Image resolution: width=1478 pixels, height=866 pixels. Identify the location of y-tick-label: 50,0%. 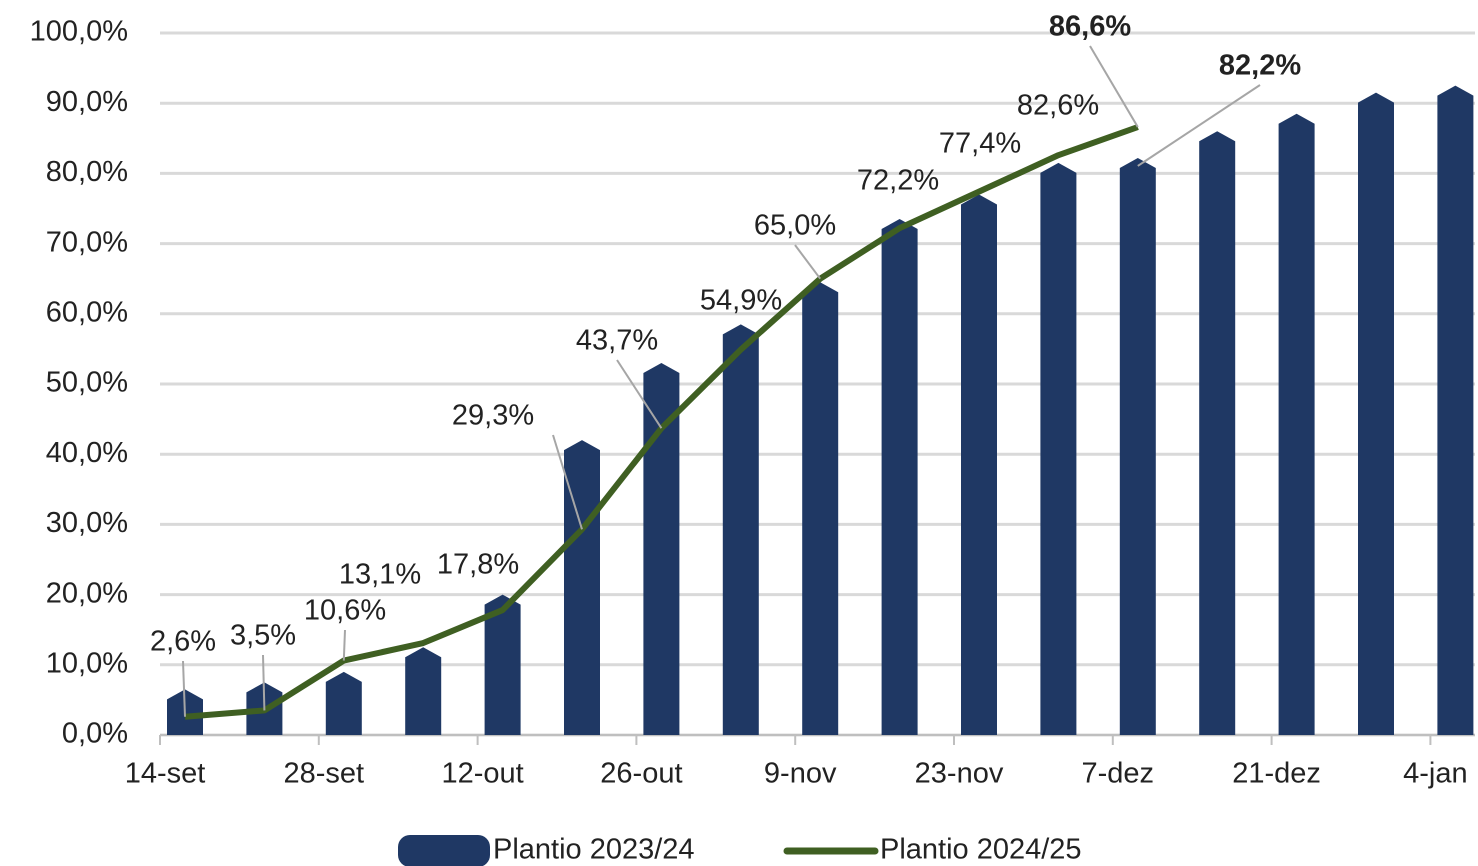
(87, 383).